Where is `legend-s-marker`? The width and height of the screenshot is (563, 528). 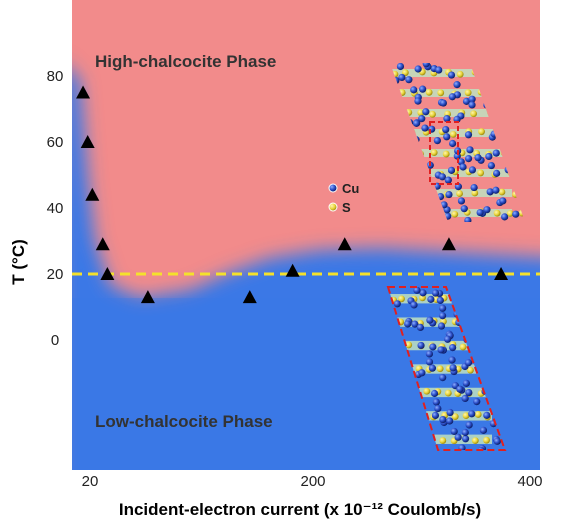
legend-s-marker is located at coordinates (333, 207).